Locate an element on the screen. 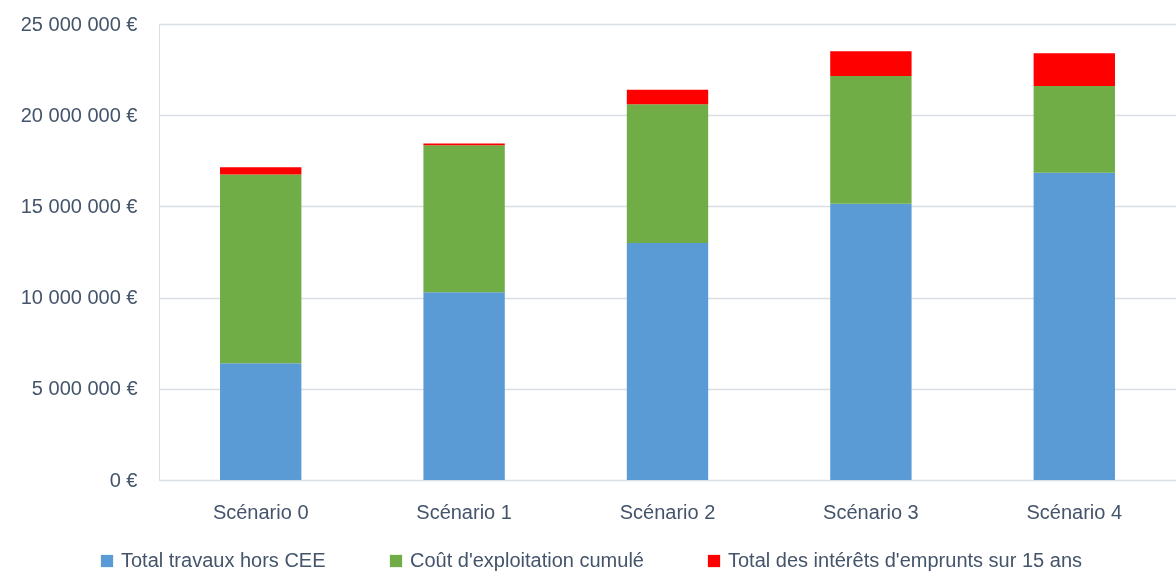 Image resolution: width=1176 pixels, height=574 pixels. legend-label: Total travaux hors CEE is located at coordinates (223, 560).